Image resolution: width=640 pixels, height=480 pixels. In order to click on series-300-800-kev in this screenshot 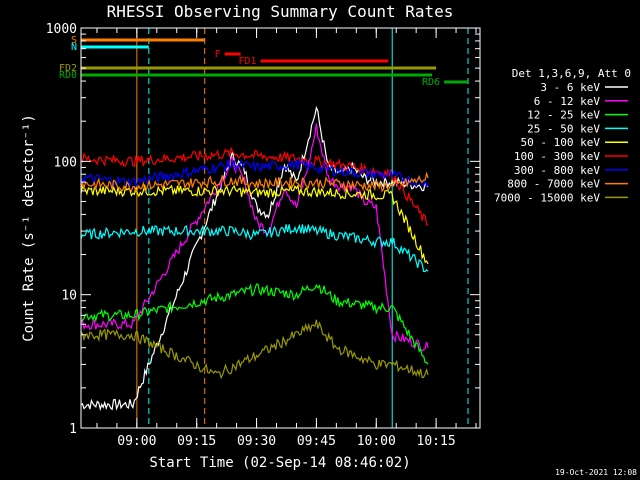, I will do `click(254, 173)`.